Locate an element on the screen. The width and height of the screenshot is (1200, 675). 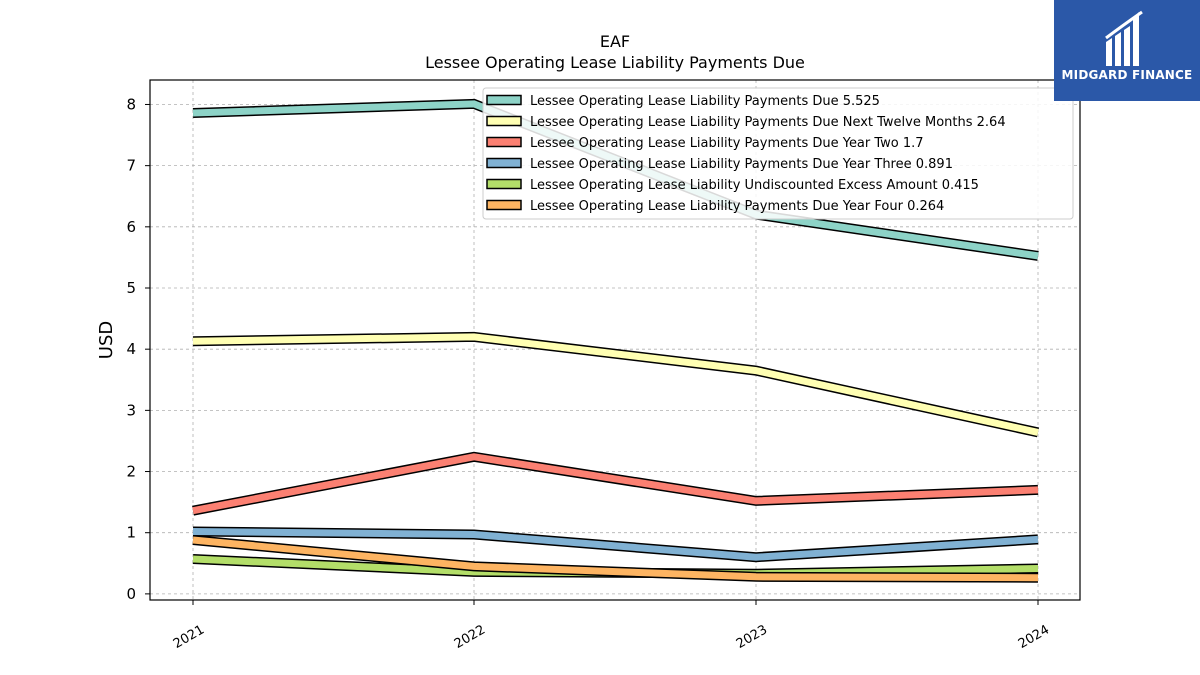
x-tick-label: 2024 is located at coordinates (1034, 637).